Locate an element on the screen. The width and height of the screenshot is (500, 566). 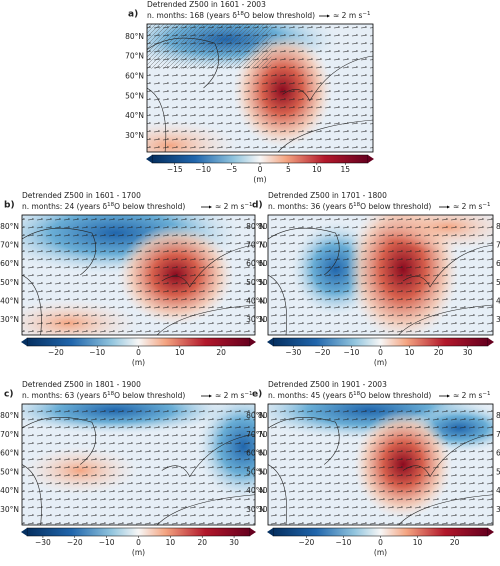
panel-title: Detrended Z500 in 1601 - 2003 is located at coordinates (206, 4).